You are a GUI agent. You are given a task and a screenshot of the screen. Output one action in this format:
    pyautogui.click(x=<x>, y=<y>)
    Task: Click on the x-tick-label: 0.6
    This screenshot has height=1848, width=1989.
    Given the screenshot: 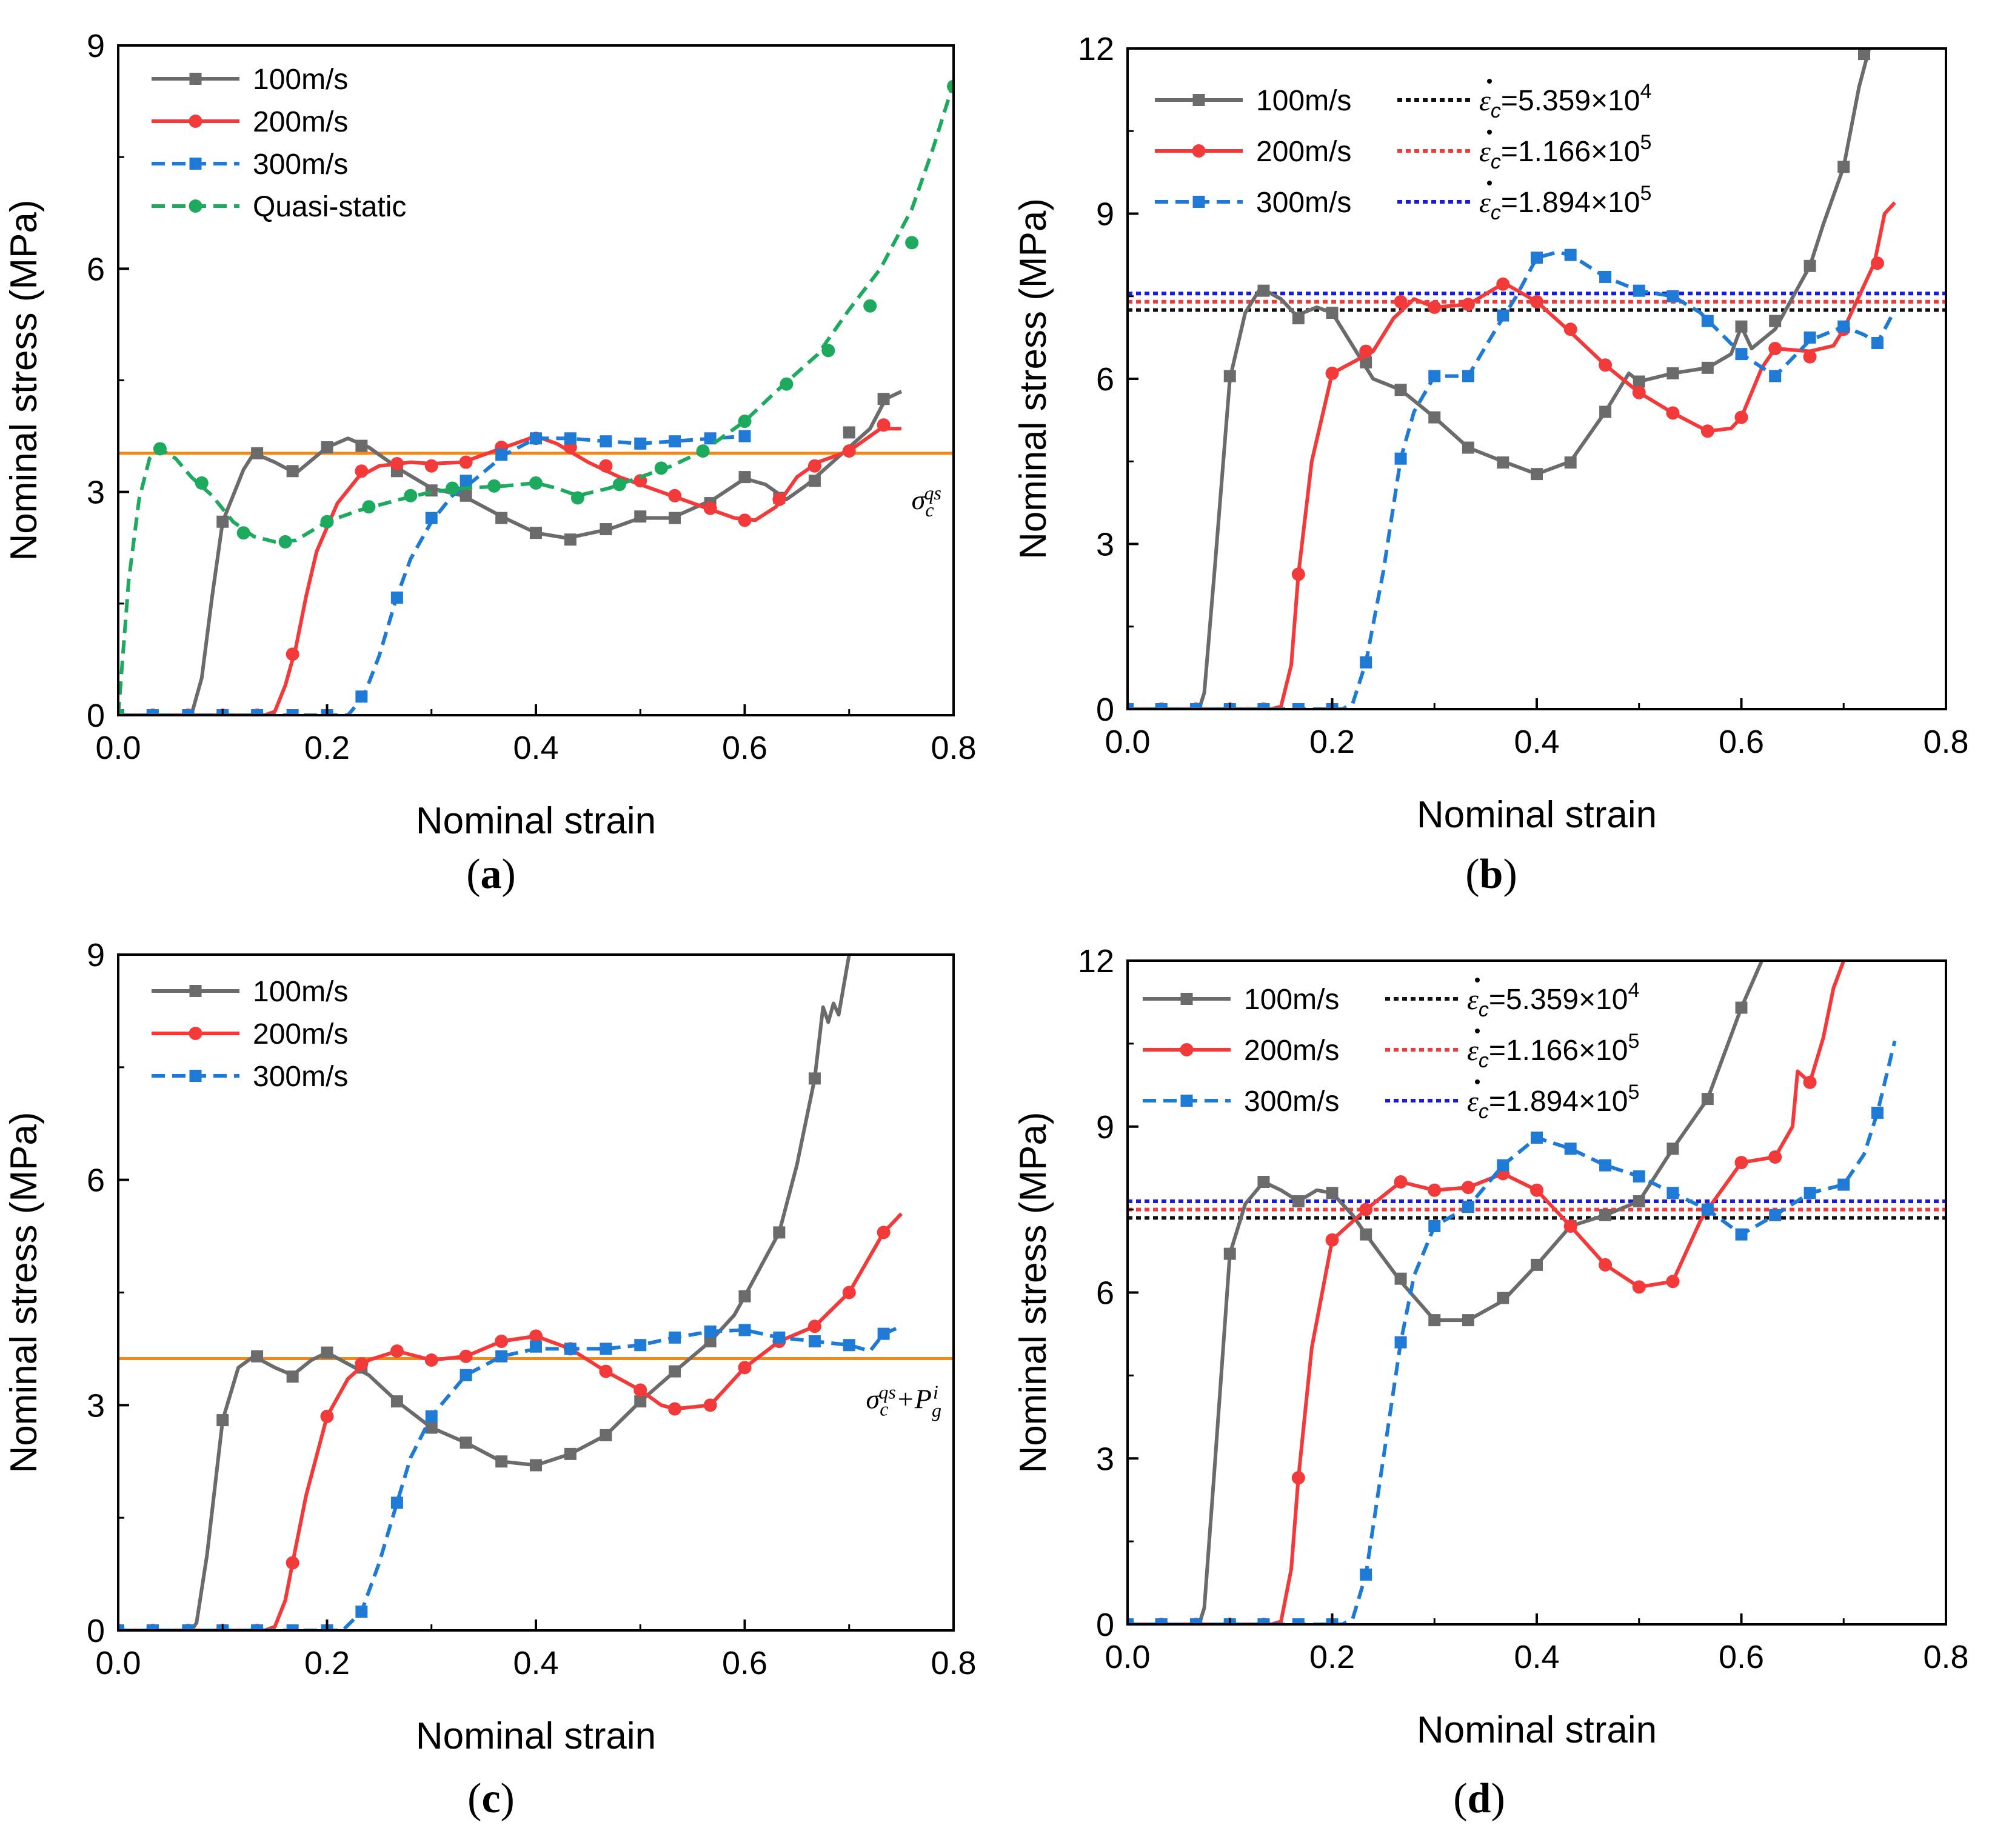 What is the action you would take?
    pyautogui.click(x=745, y=1663)
    